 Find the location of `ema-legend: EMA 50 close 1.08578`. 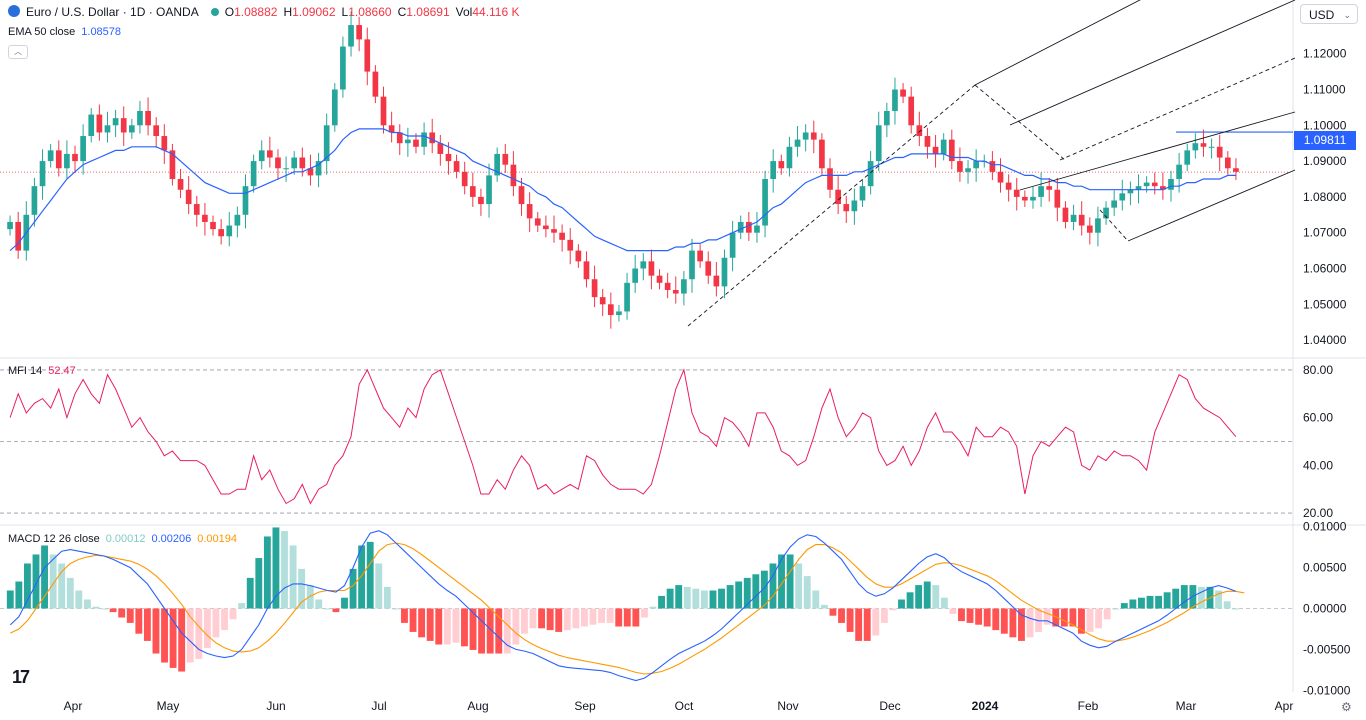

ema-legend: EMA 50 close 1.08578 is located at coordinates (64, 32).